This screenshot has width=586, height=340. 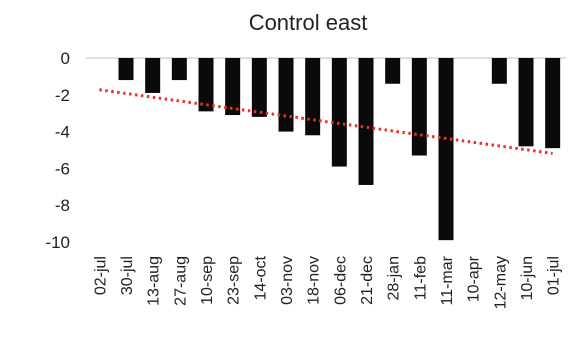 I want to click on y-tick-label: -4, so click(x=62, y=132).